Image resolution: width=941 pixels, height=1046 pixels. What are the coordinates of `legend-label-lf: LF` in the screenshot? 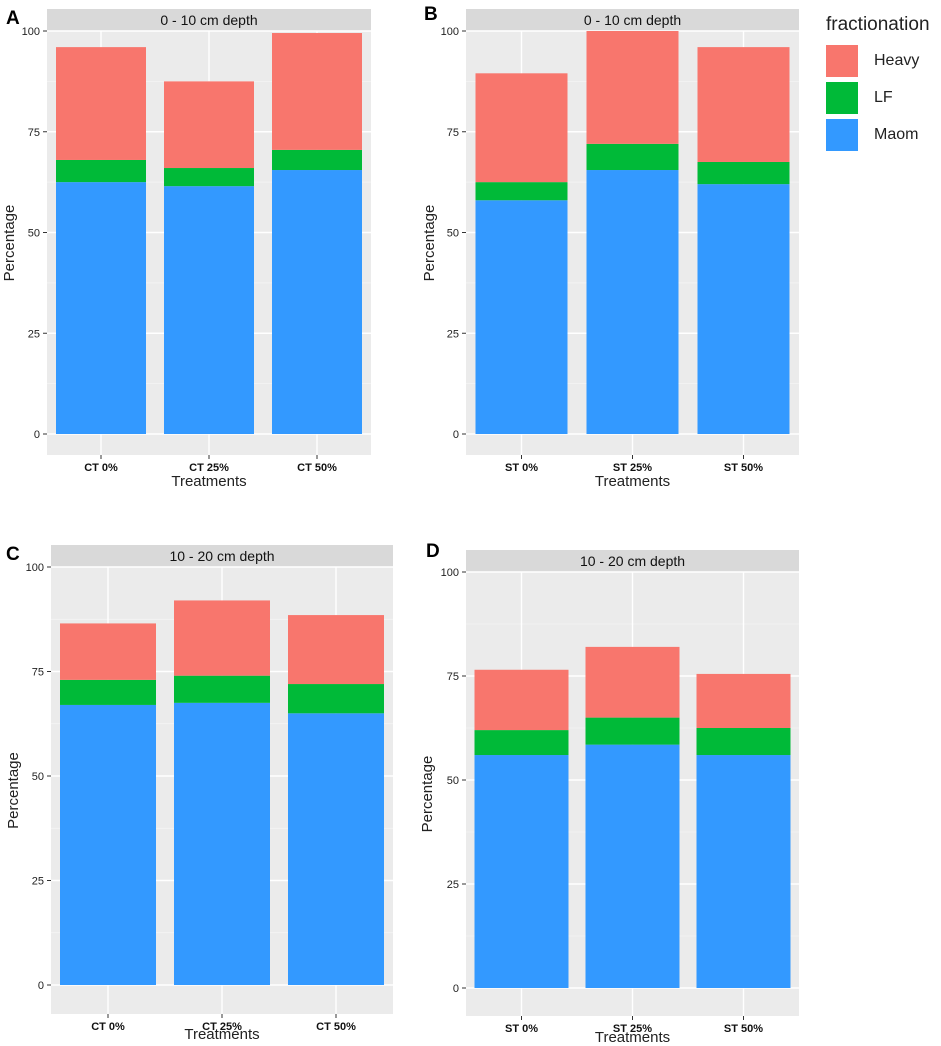 It's located at (883, 97).